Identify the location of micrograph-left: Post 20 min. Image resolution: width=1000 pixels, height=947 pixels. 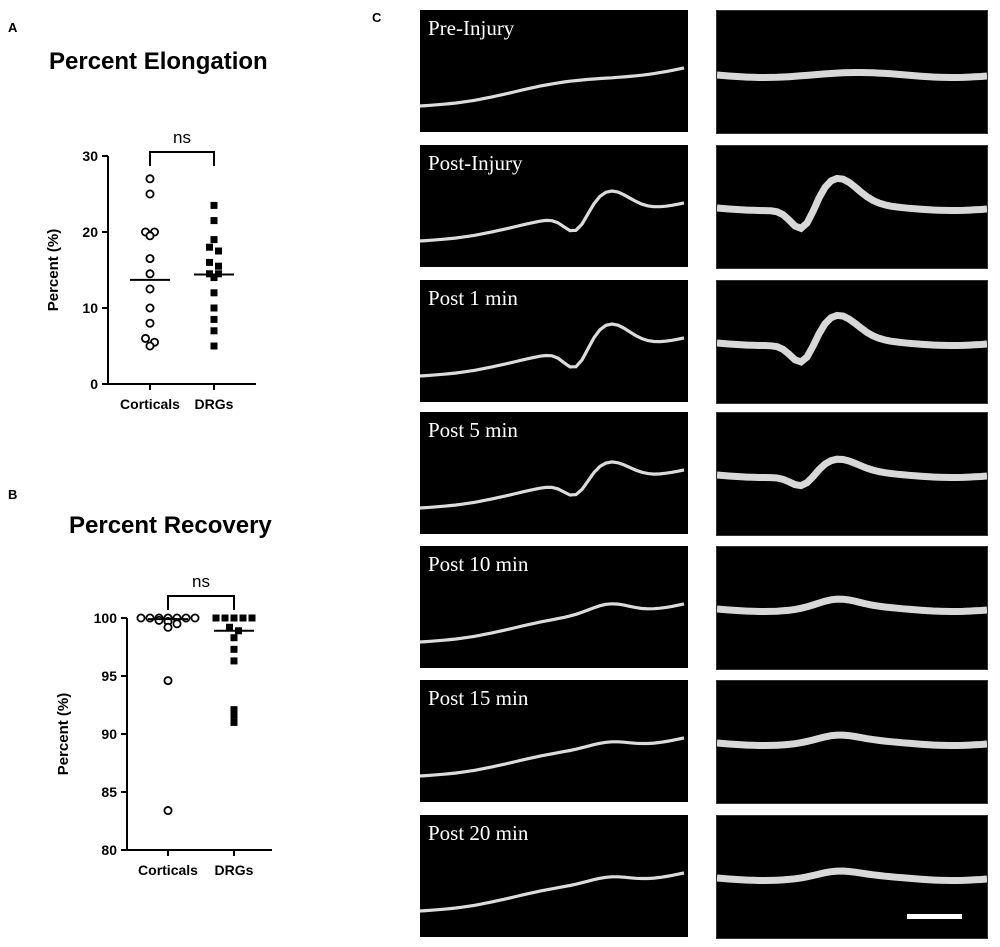
(554, 876).